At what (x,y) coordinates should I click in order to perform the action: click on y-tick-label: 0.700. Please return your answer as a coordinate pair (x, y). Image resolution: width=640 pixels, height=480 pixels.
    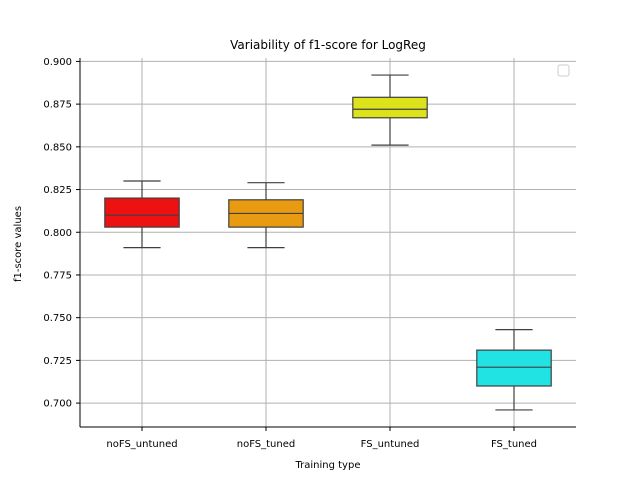
    Looking at the image, I should click on (57, 404).